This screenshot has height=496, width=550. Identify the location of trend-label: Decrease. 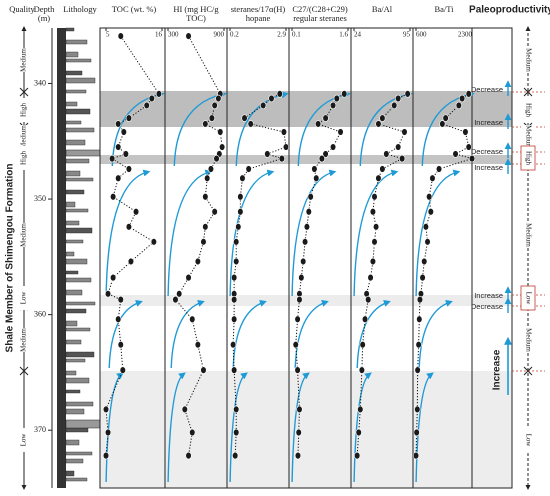
(487, 151).